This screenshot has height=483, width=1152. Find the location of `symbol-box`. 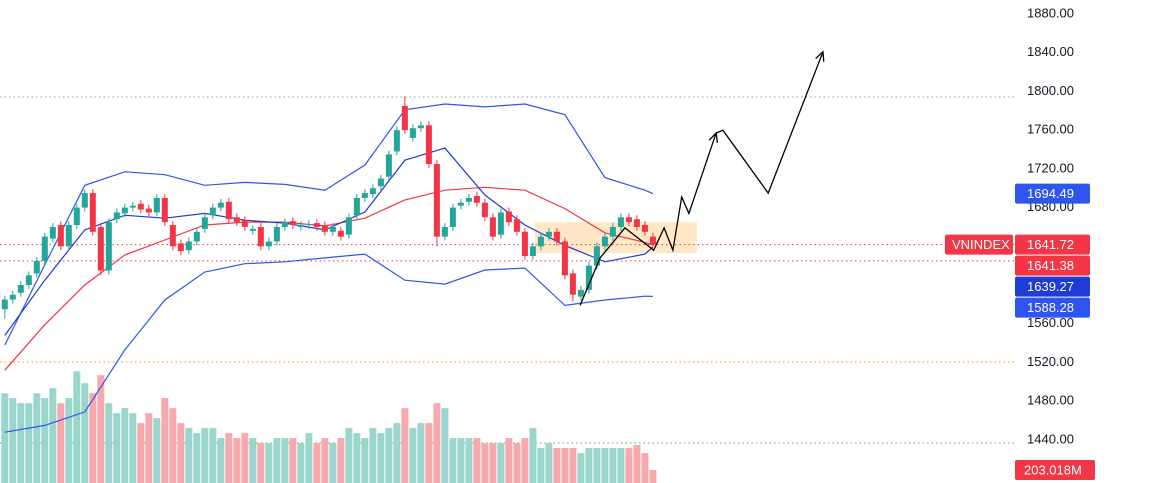

symbol-box is located at coordinates (979, 244).